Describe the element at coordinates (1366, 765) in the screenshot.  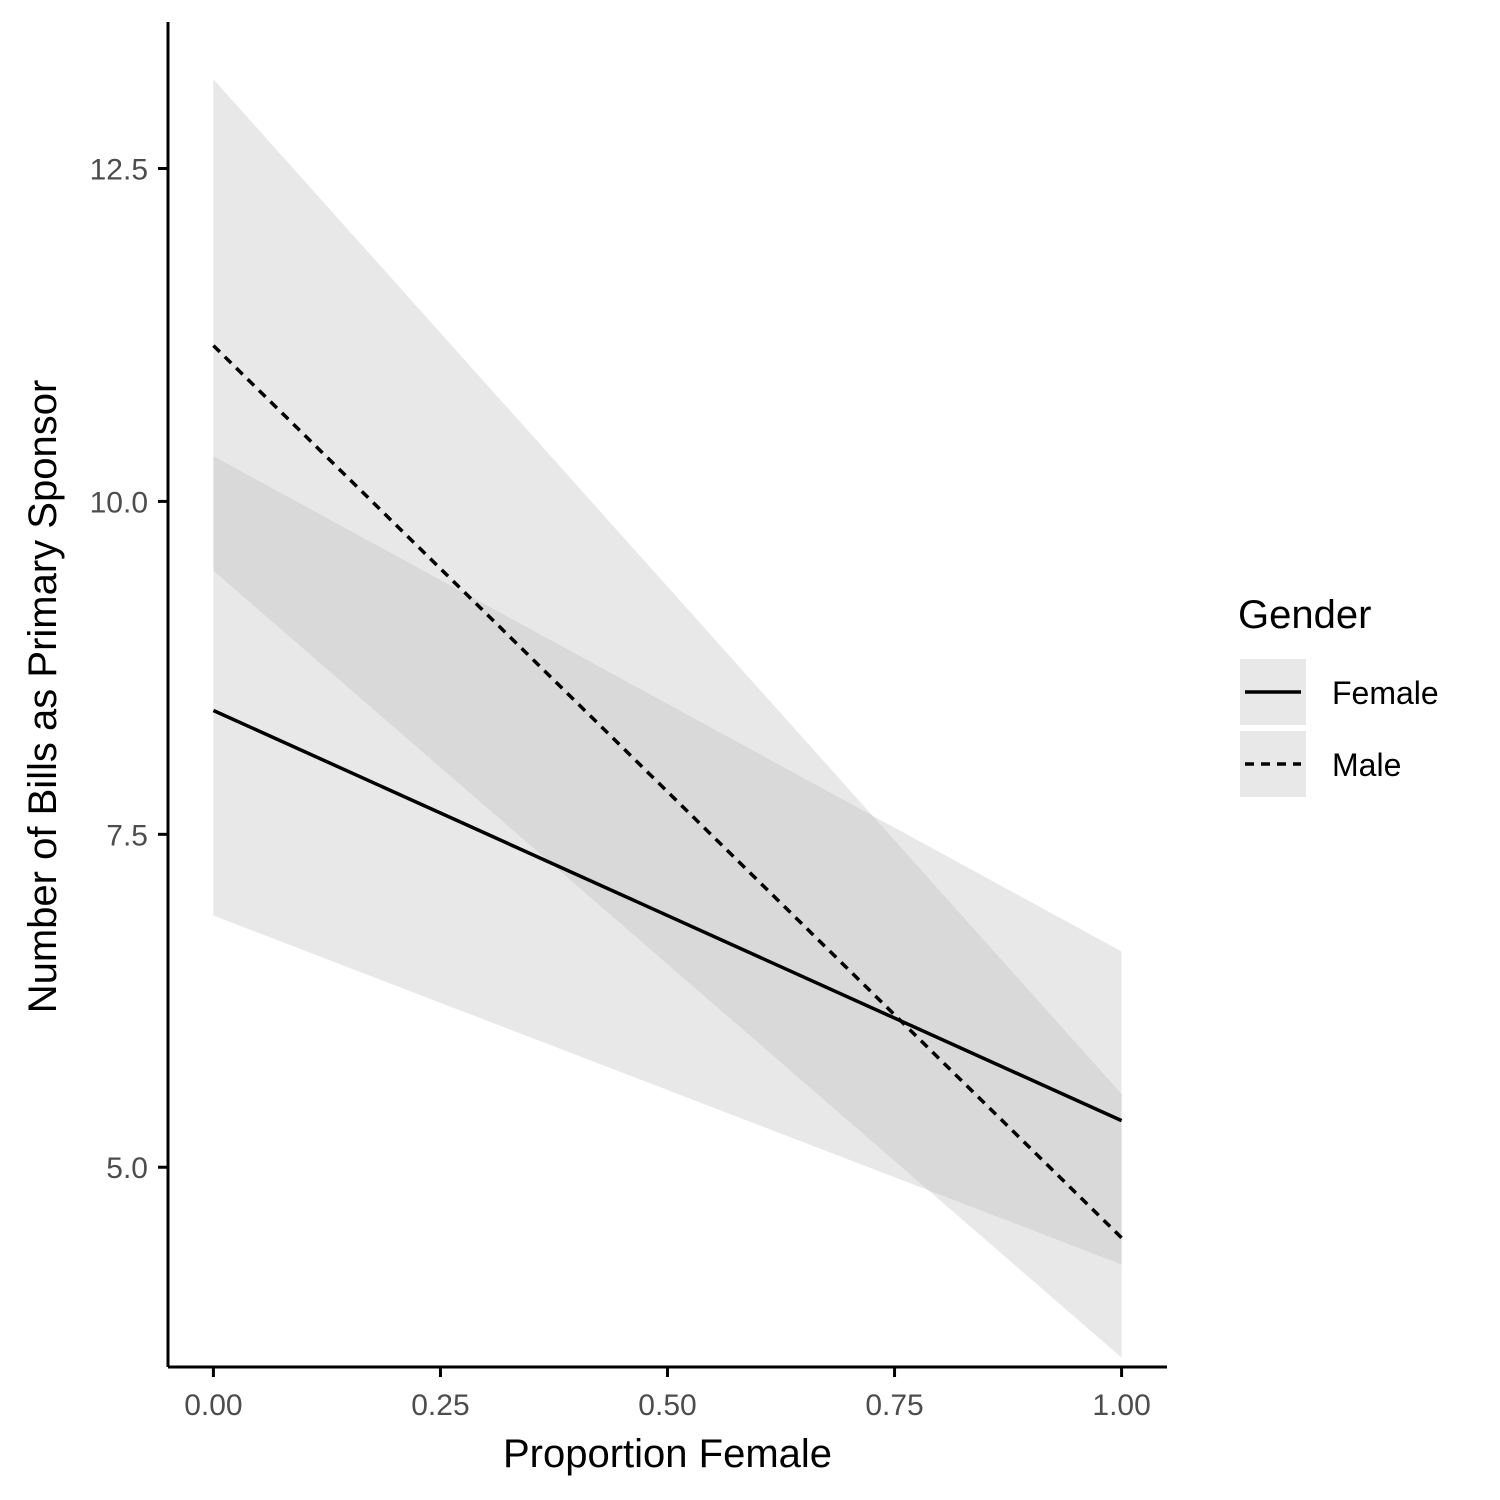
I see `legend-label: Male` at that location.